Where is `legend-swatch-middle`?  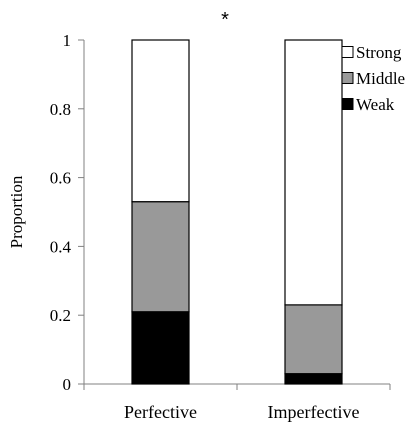
legend-swatch-middle is located at coordinates (347, 78).